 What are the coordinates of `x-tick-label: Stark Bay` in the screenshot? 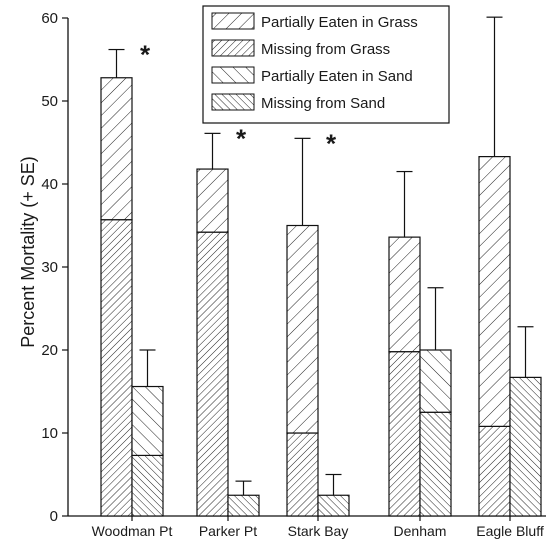 It's located at (318, 531).